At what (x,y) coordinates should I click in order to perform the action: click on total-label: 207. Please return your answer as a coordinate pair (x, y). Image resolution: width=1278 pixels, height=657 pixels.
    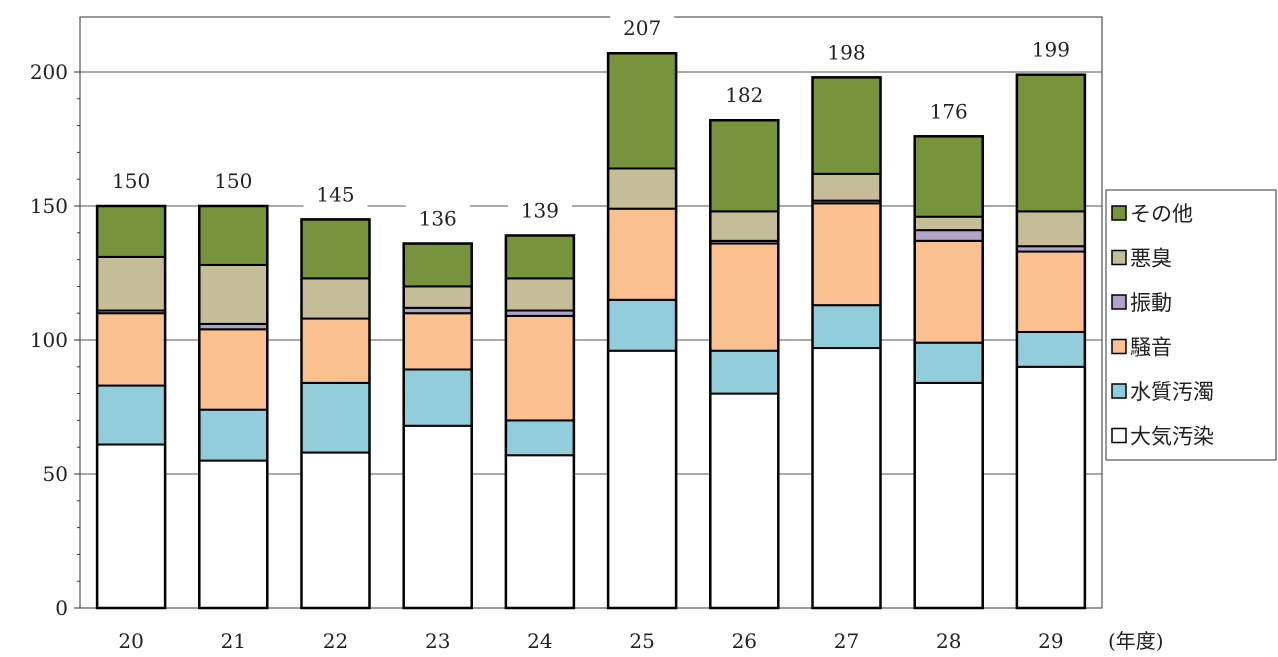
    Looking at the image, I should click on (642, 28).